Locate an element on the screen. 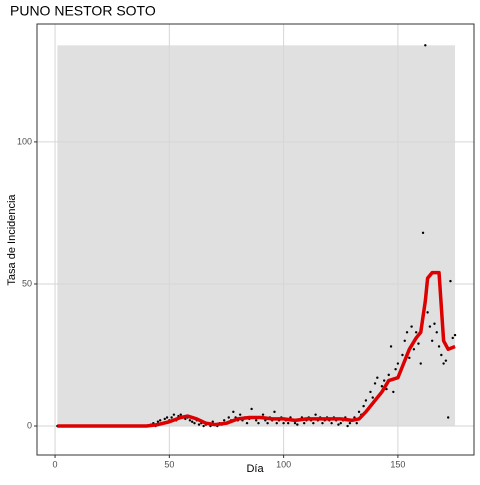  y-tick-label: 100 is located at coordinates (24, 141).